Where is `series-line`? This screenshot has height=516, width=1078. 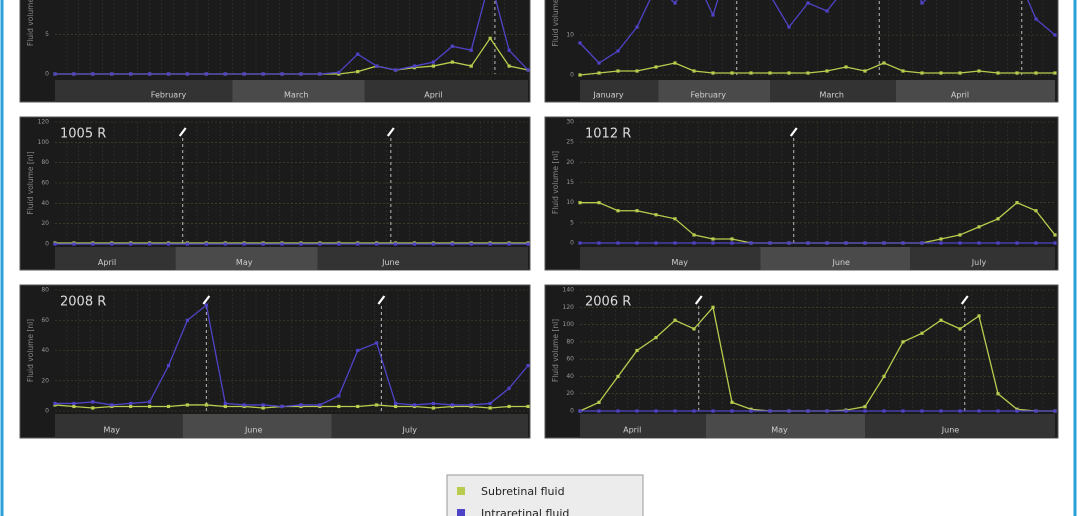
series-line is located at coordinates (291, 406).